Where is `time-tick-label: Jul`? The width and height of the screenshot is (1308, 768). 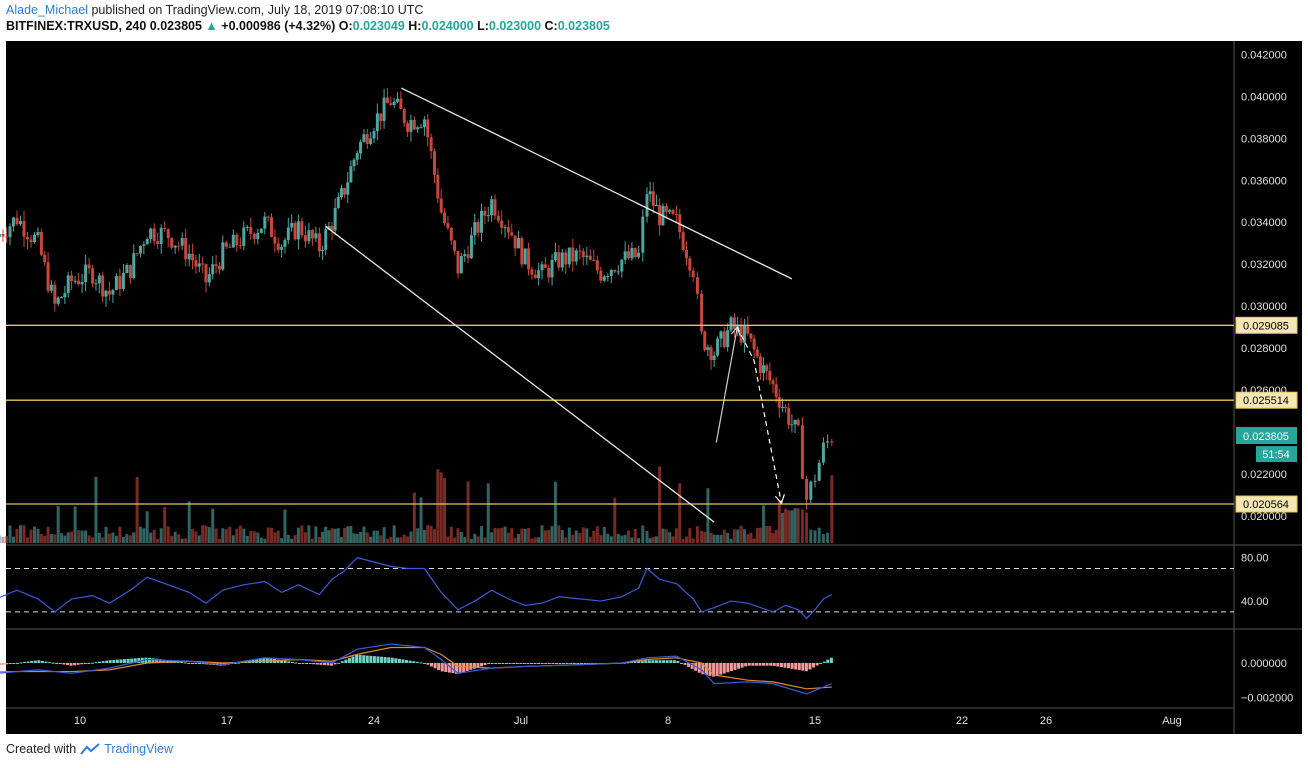 time-tick-label: Jul is located at coordinates (521, 721).